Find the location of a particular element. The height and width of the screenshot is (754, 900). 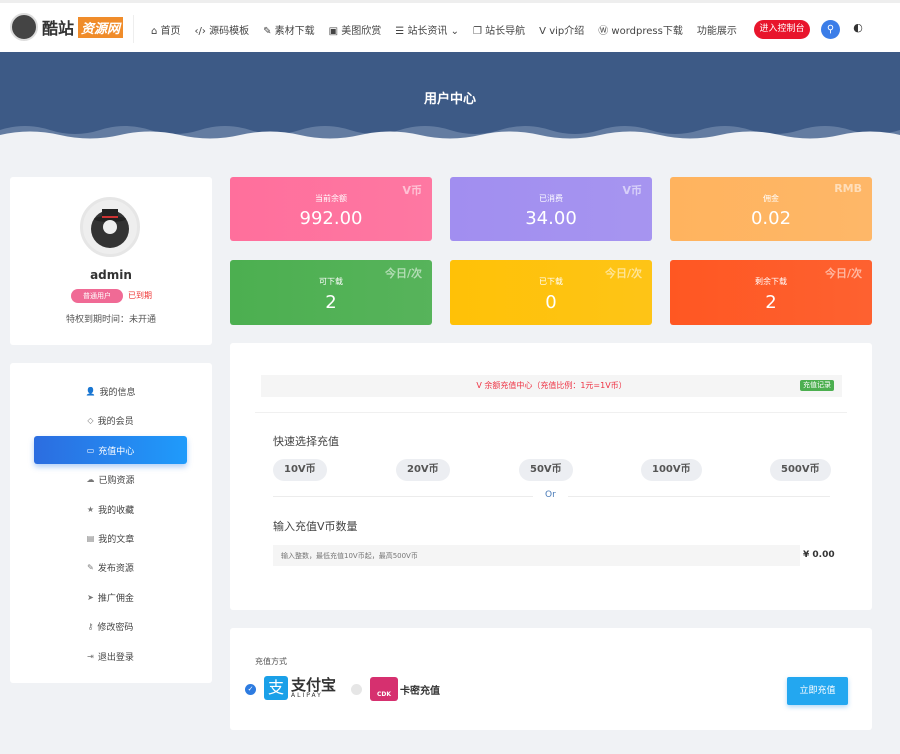

nav-item: ☰ 站长资讯 ⌄ is located at coordinates (427, 29).